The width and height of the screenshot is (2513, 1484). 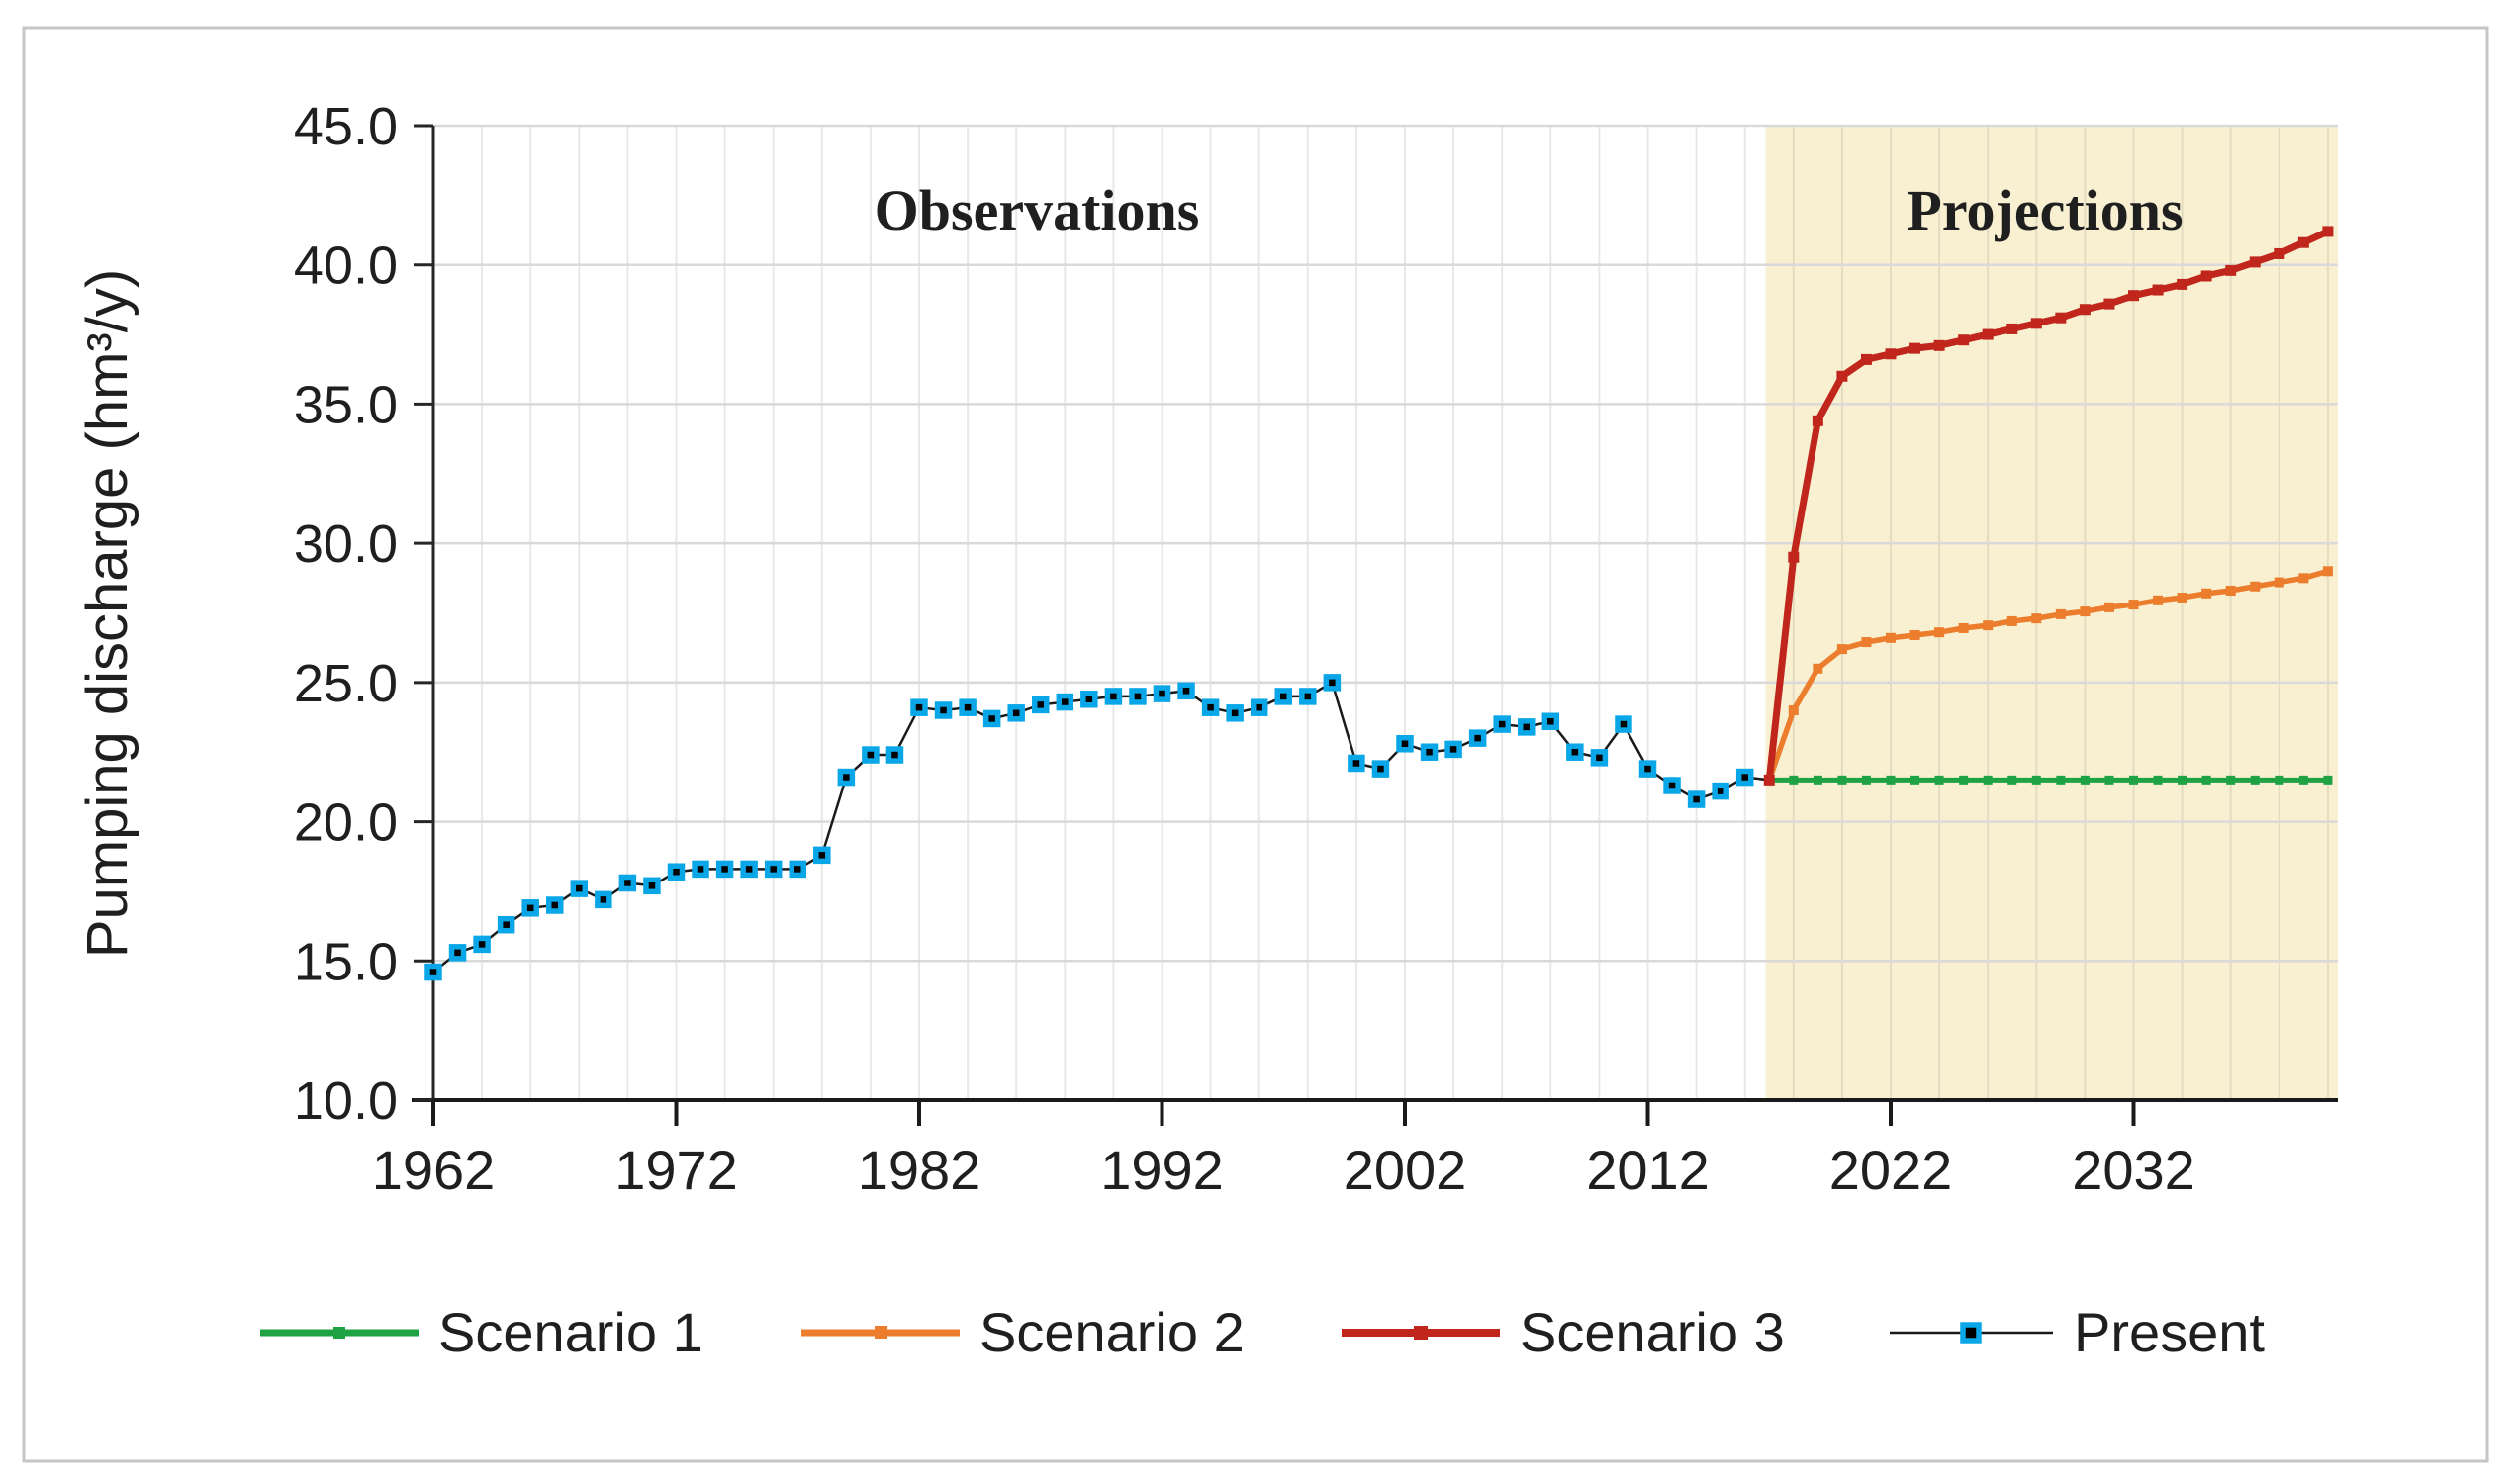 I want to click on scenario-1-legend-marker-icon, so click(x=339, y=1333).